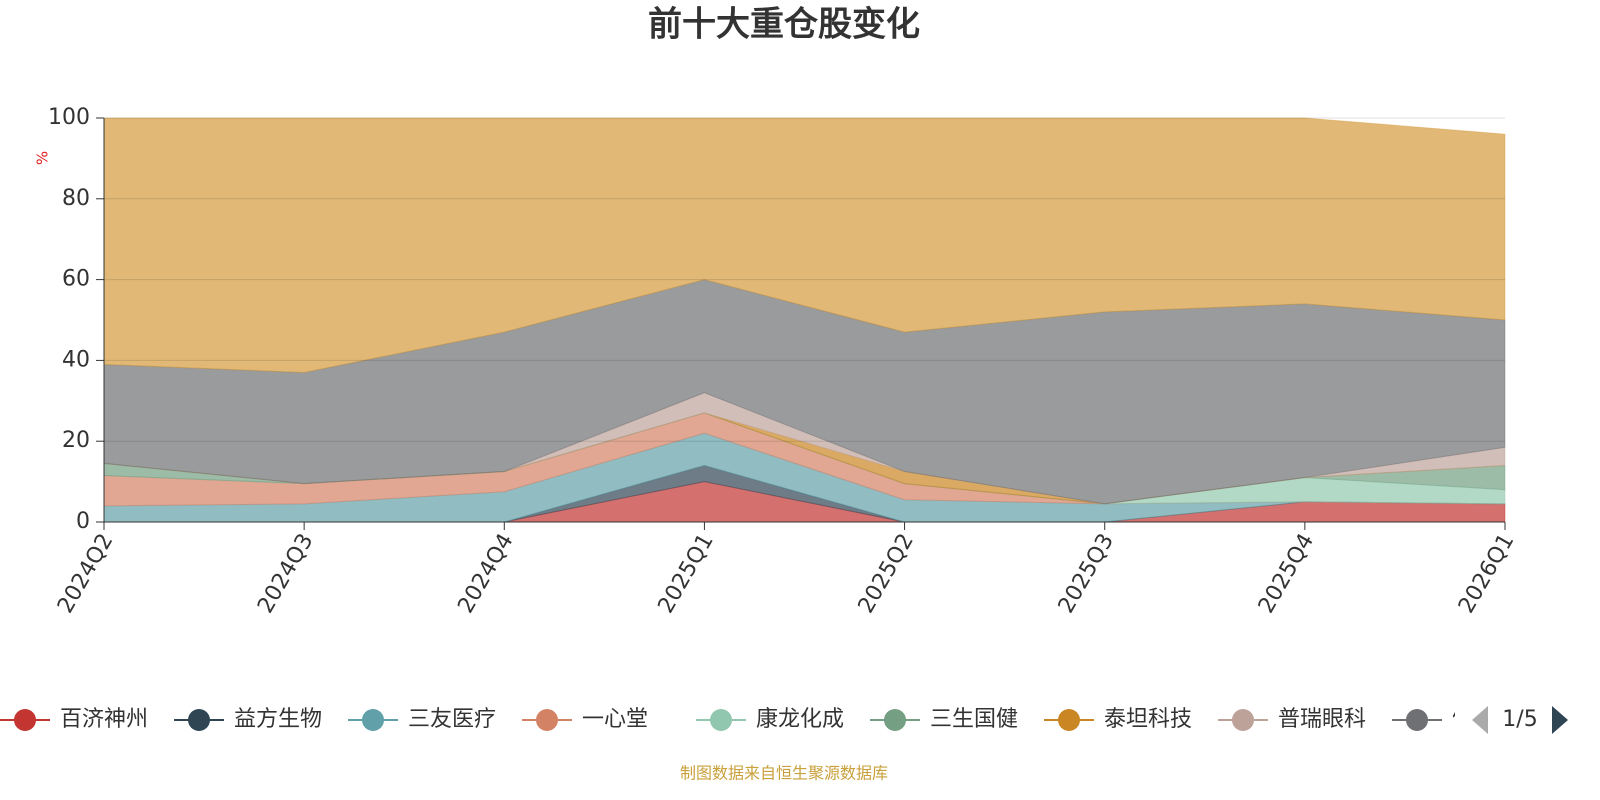  Describe the element at coordinates (278, 719) in the screenshot. I see `legend-label: 益方生物` at that location.